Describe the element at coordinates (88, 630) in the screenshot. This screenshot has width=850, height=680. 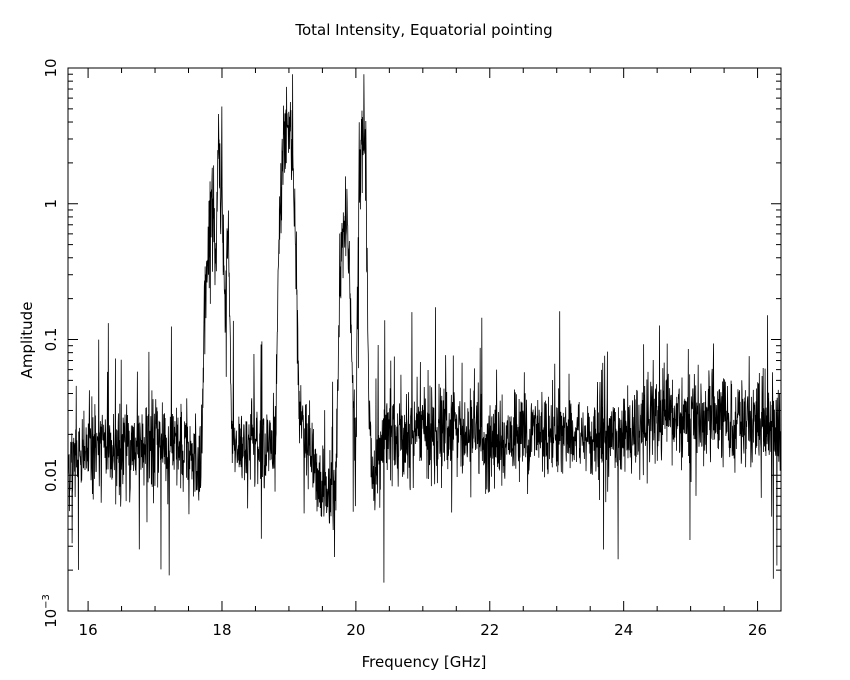
I see `x-tick-label: 16` at that location.